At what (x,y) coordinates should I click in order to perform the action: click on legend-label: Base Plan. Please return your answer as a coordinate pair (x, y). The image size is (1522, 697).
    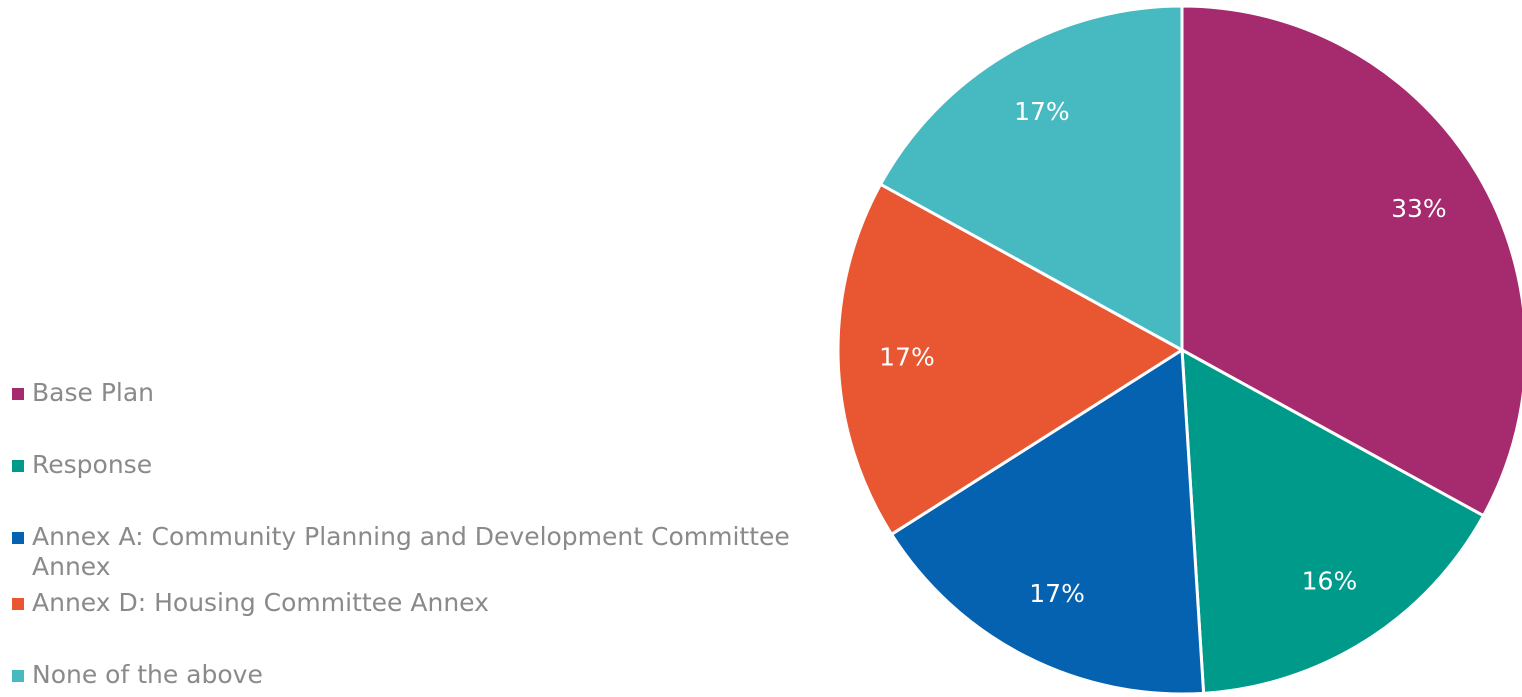
    Looking at the image, I should click on (93, 392).